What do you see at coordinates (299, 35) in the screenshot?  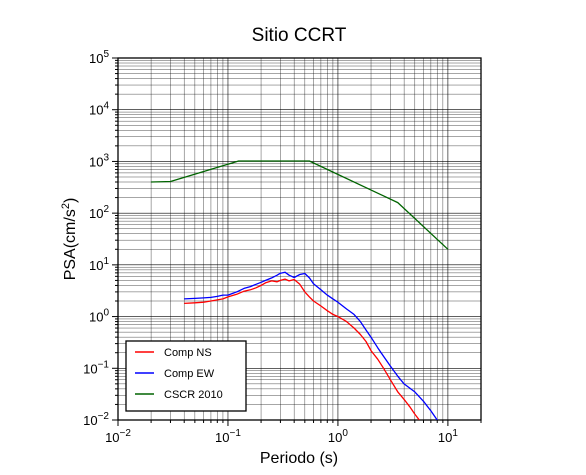 I see `chart-title: Sitio CCRT` at bounding box center [299, 35].